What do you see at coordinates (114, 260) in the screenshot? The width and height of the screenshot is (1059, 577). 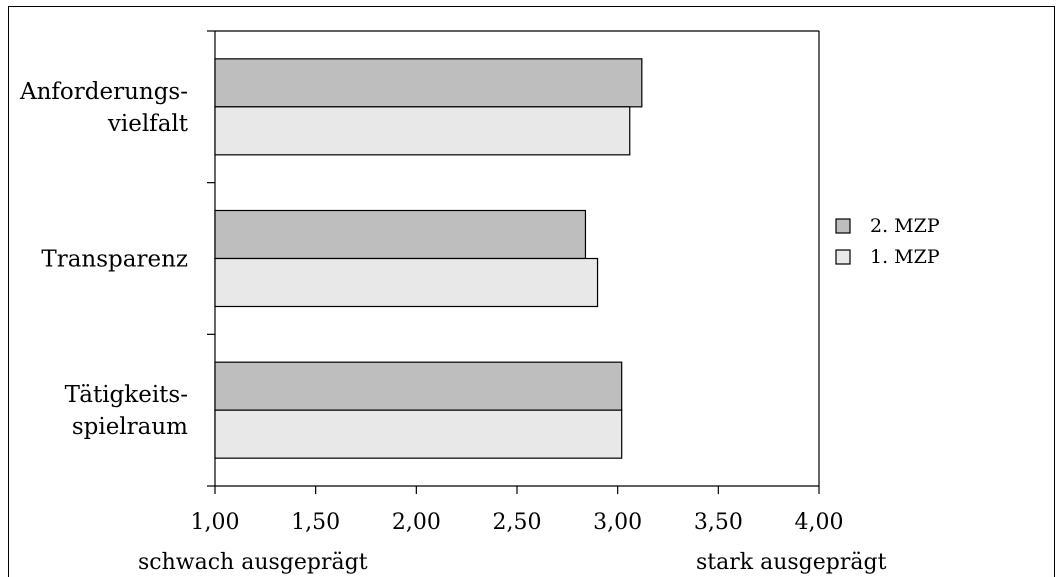 I see `category-label: Transparenz` at bounding box center [114, 260].